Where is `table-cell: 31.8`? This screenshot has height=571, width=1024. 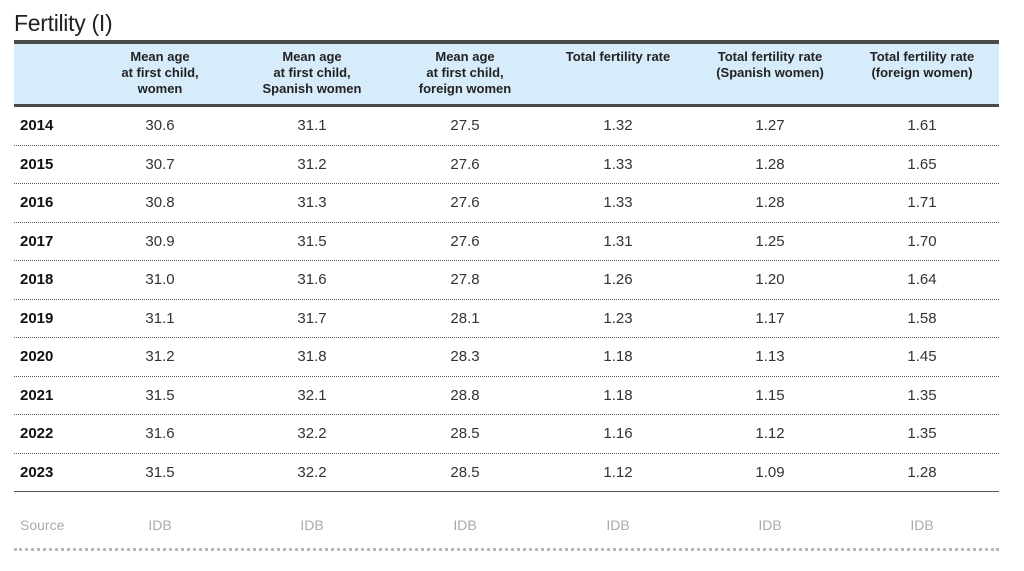 table-cell: 31.8 is located at coordinates (312, 356).